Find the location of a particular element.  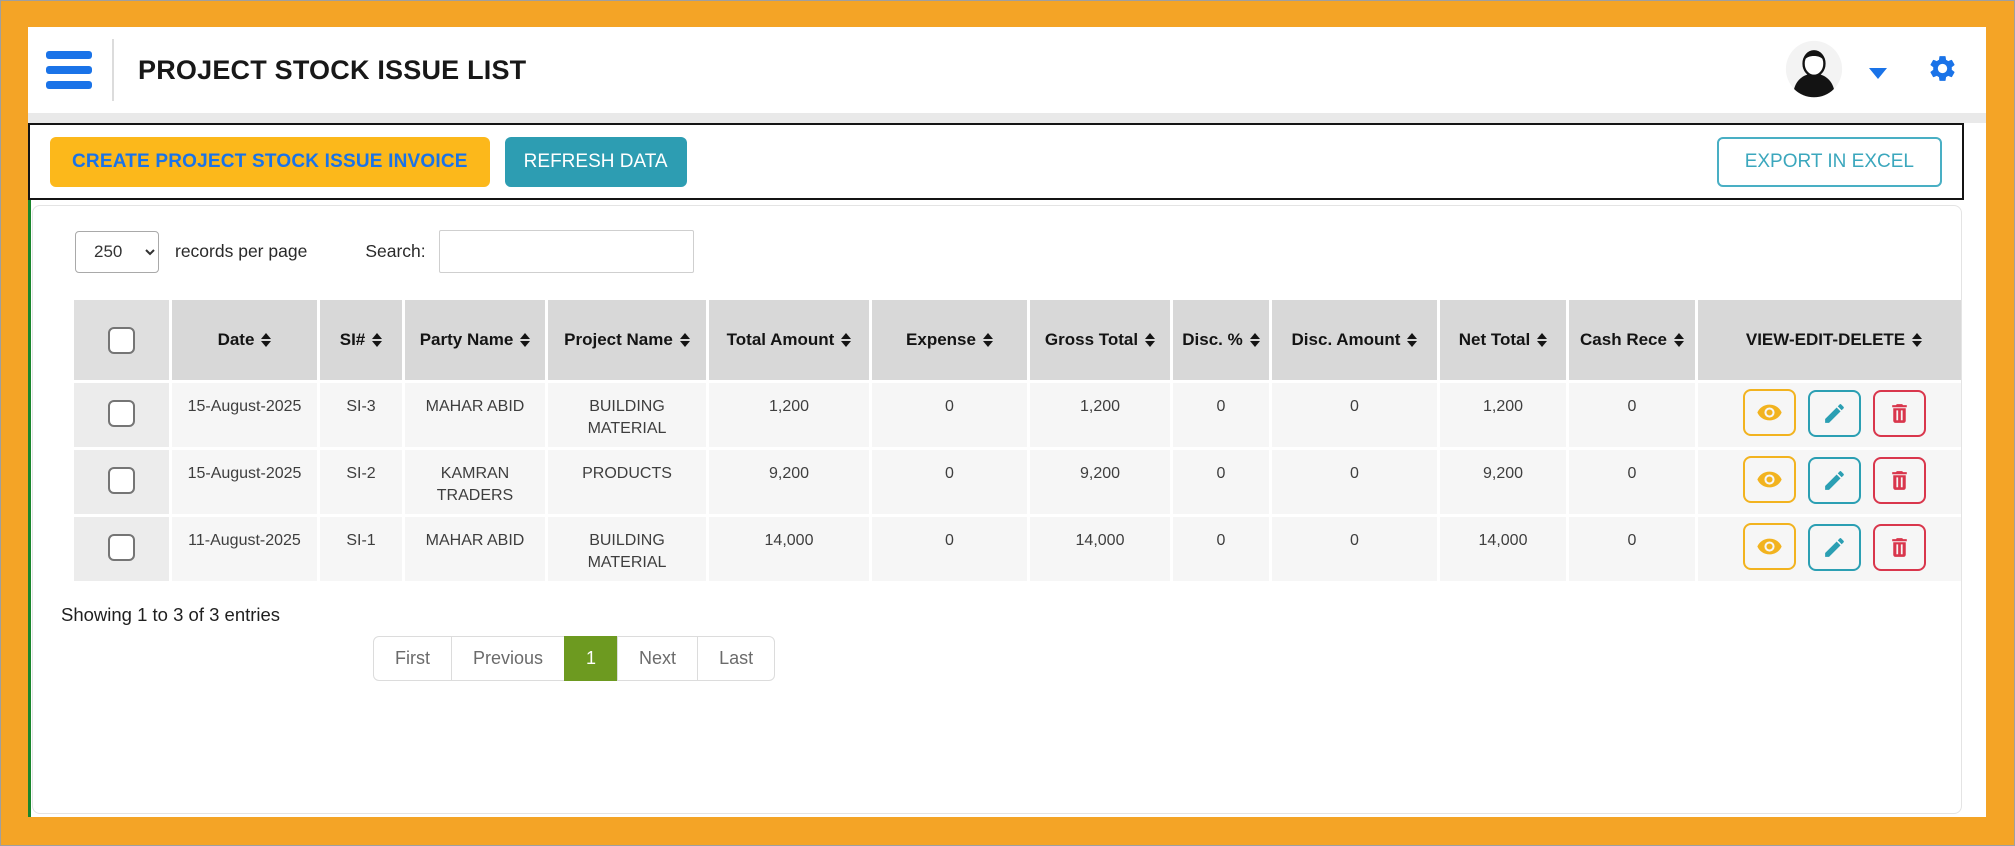

cell-total-amount: 9,200 is located at coordinates (789, 482).